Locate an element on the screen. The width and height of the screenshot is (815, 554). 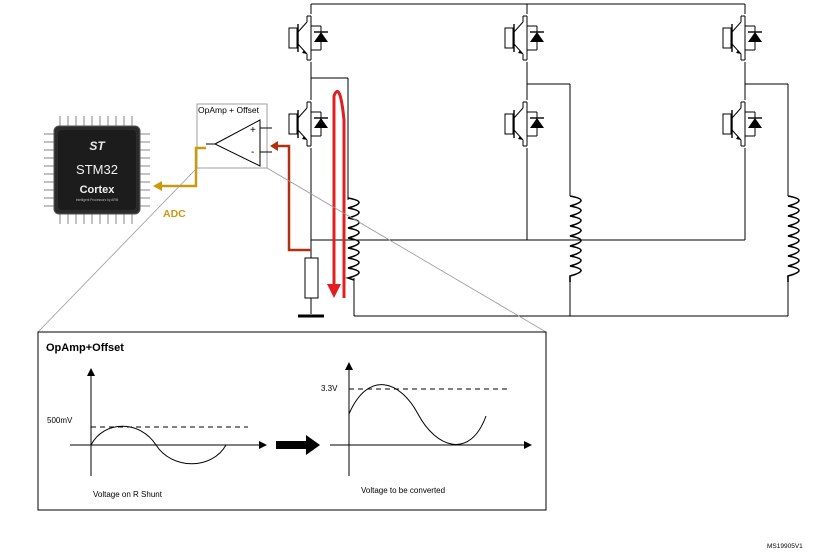
current-path-arrow is located at coordinates (339, 194).